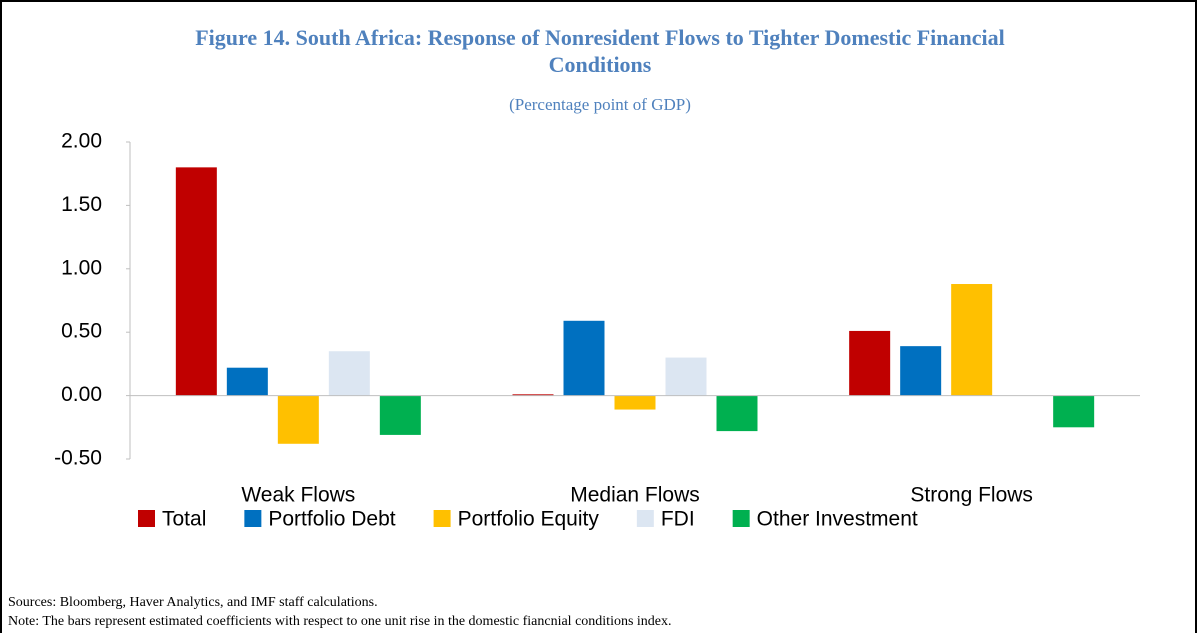 The height and width of the screenshot is (633, 1198). What do you see at coordinates (81, 267) in the screenshot?
I see `y-tick-label: 1.00` at bounding box center [81, 267].